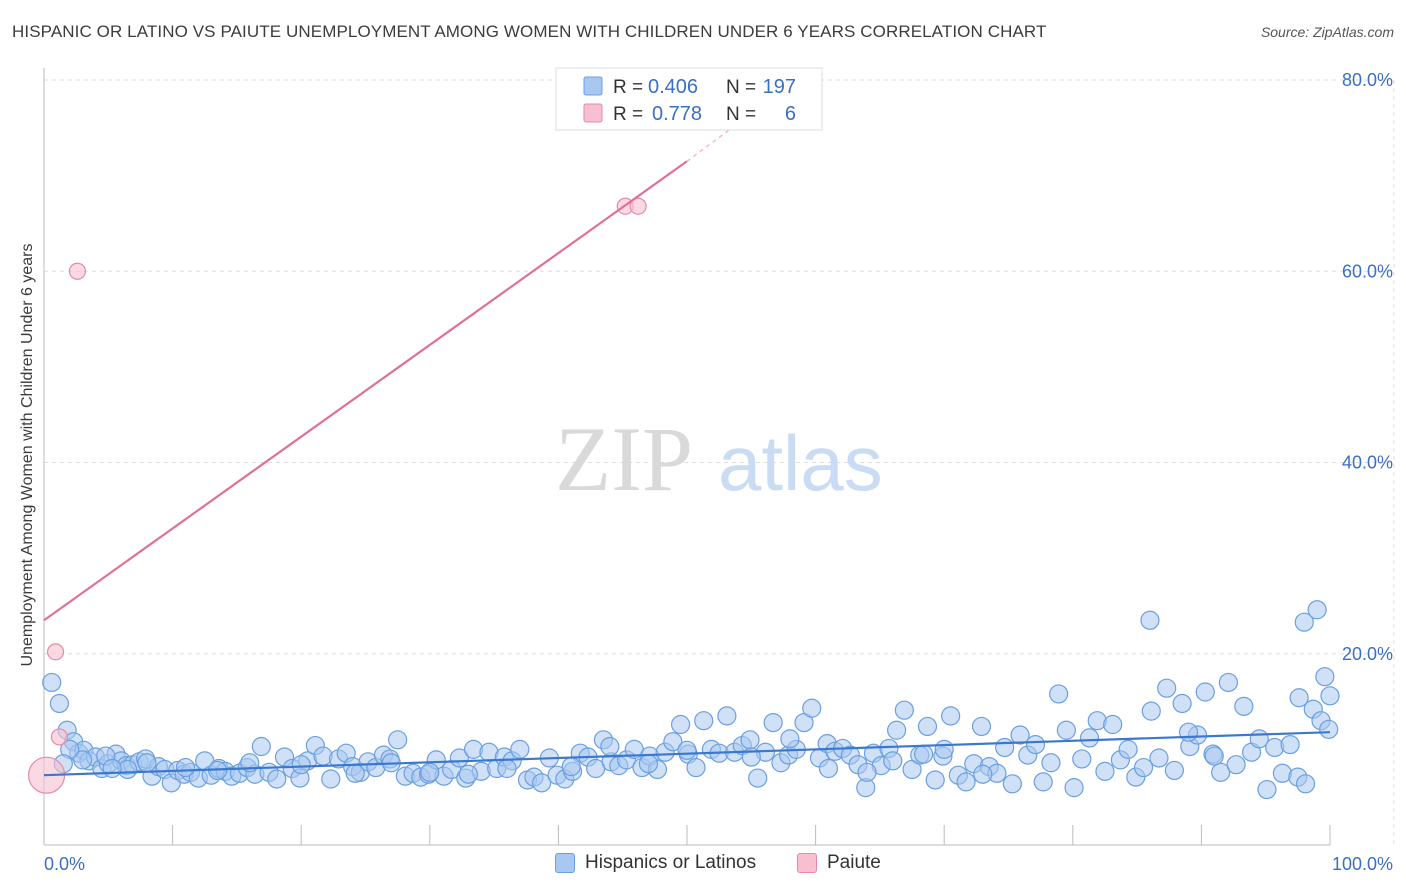  Describe the element at coordinates (628, 87) in the screenshot. I see `legend-r-label-0: R =` at that location.